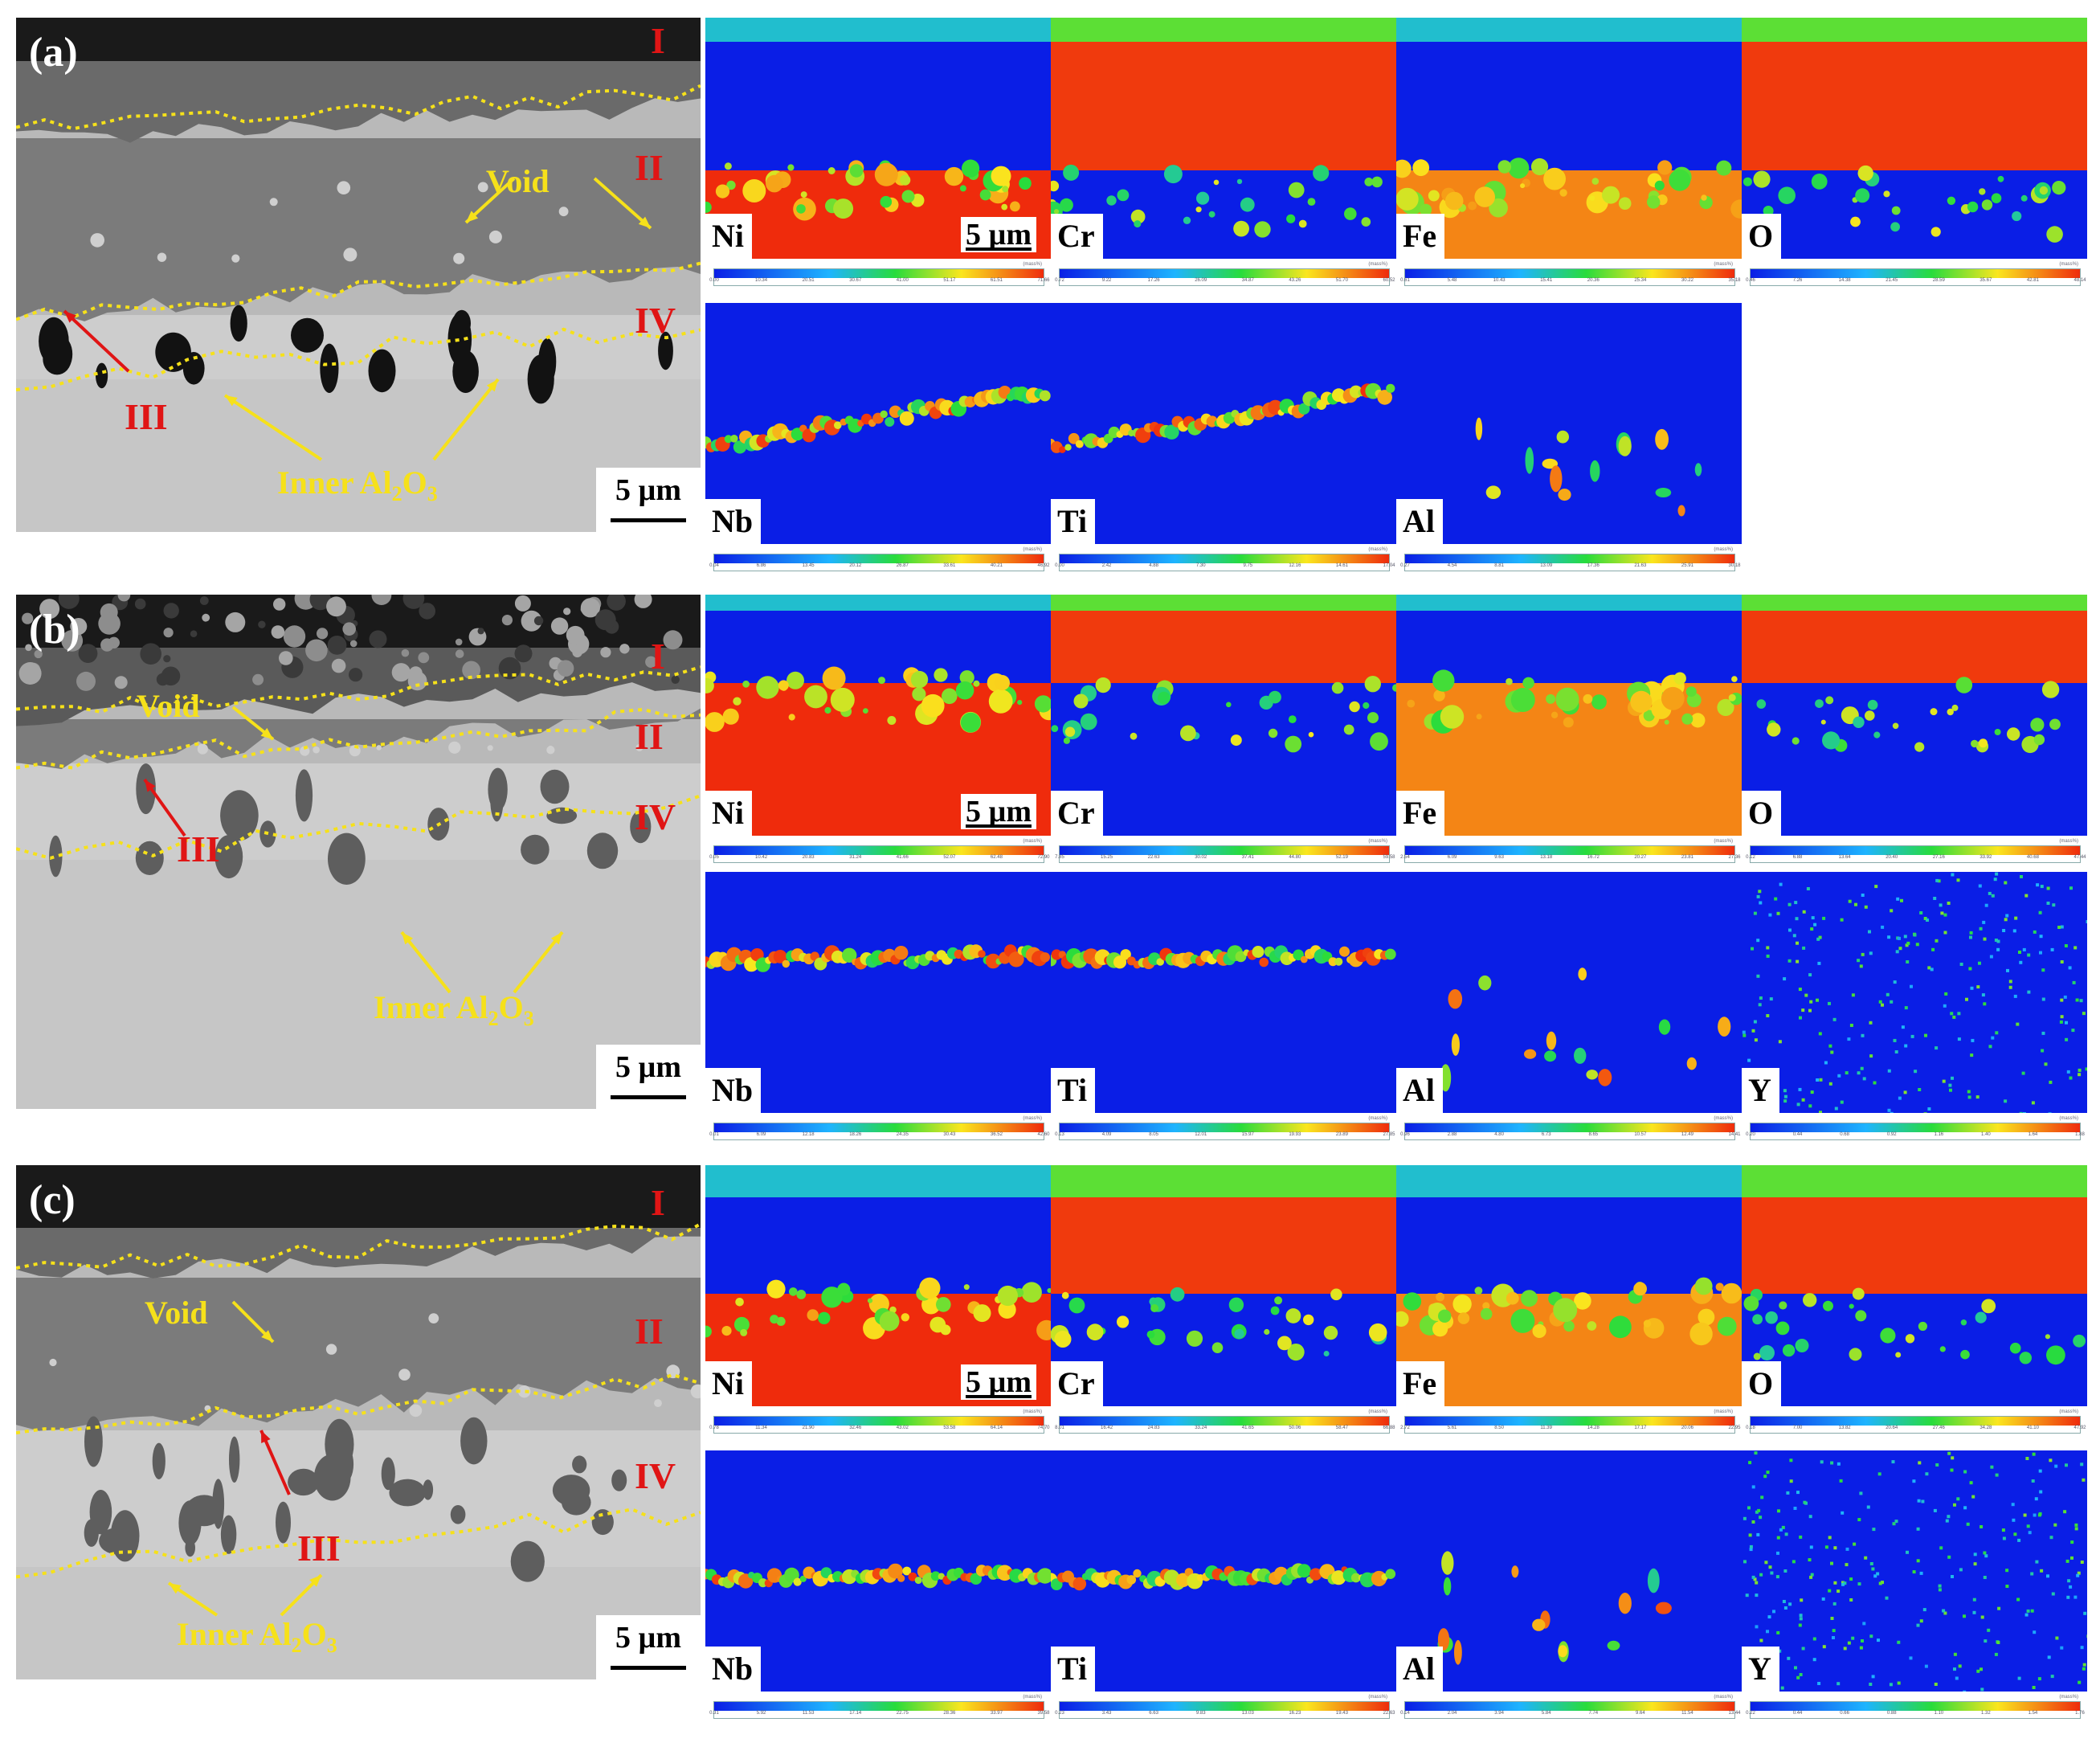 Image resolution: width=2100 pixels, height=1755 pixels. Describe the element at coordinates (1225, 1135) in the screenshot. I see `colorbar-ticks: 0.13 4.09 8.05 12.01 15.97 19.93 23.89 27.85` at that location.